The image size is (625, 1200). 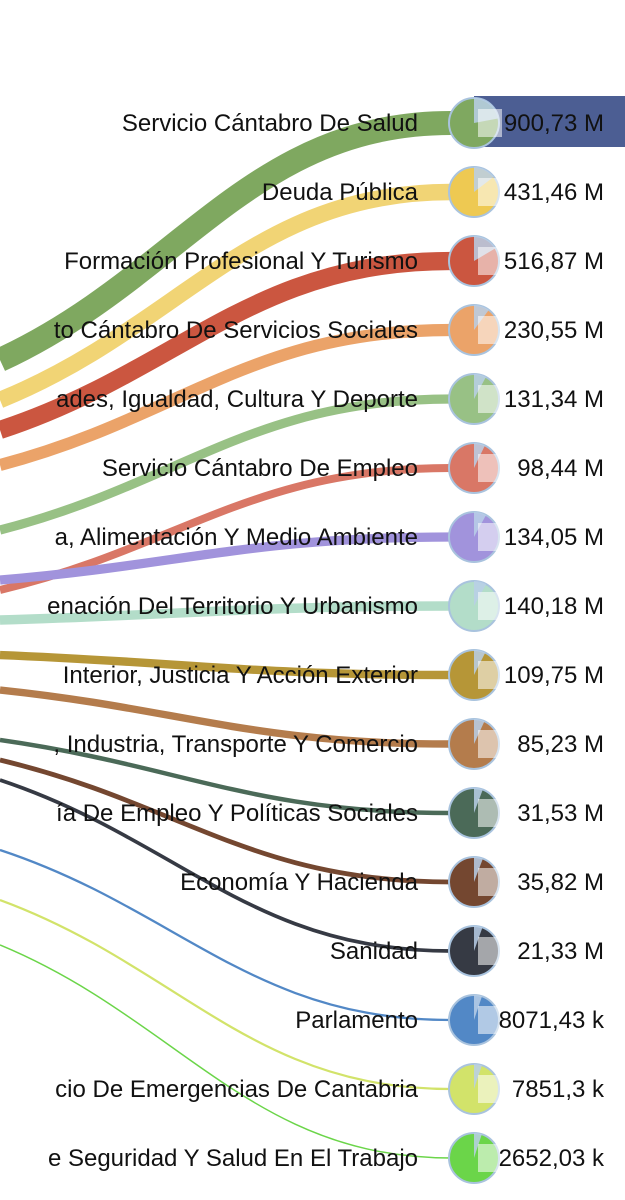 What do you see at coordinates (340, 192) in the screenshot?
I see `node-label: Deuda Pública` at bounding box center [340, 192].